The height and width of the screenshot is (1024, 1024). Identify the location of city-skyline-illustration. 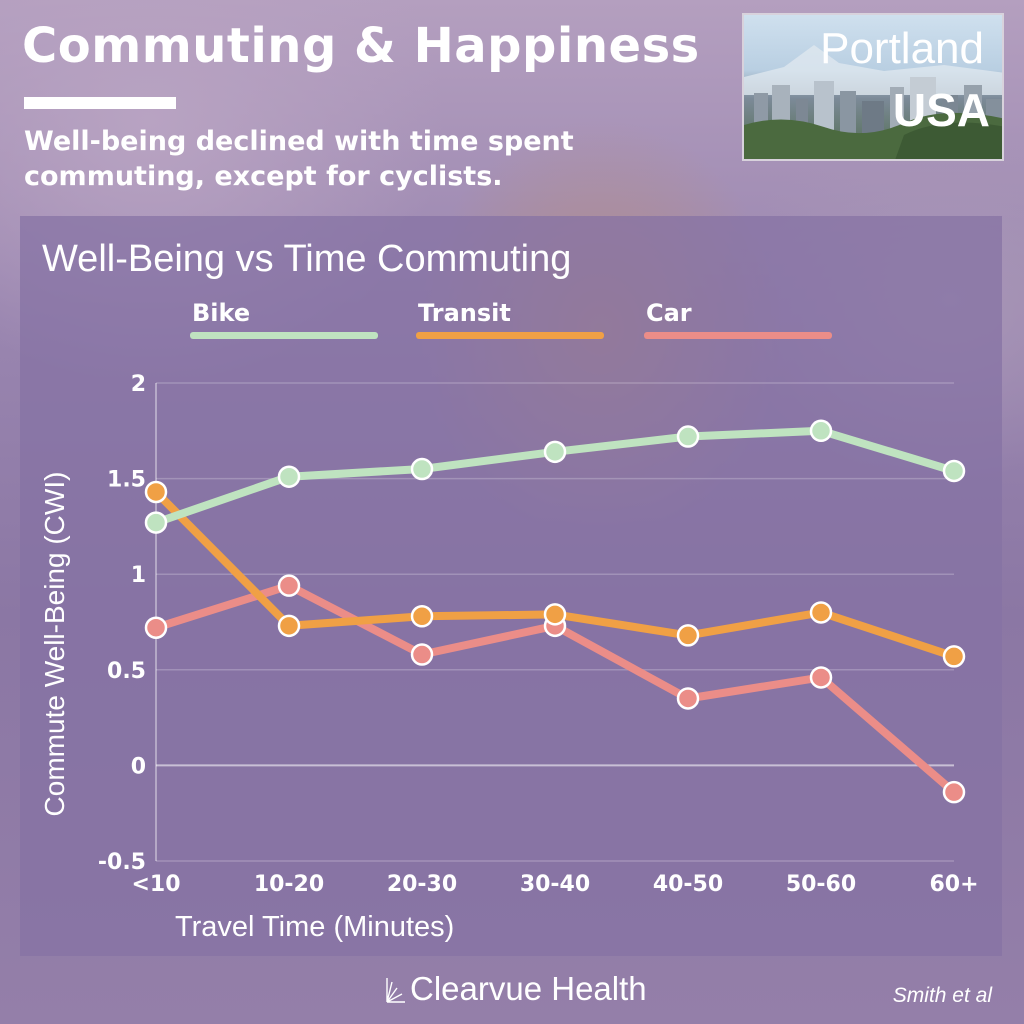
(873, 102).